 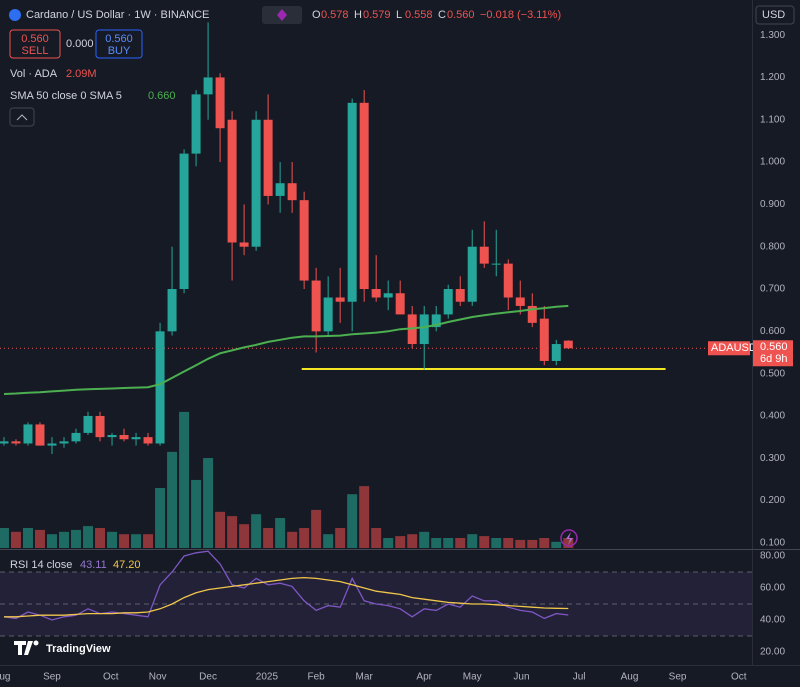 What do you see at coordinates (772, 588) in the screenshot?
I see `rsi-tick-label: 60.00` at bounding box center [772, 588].